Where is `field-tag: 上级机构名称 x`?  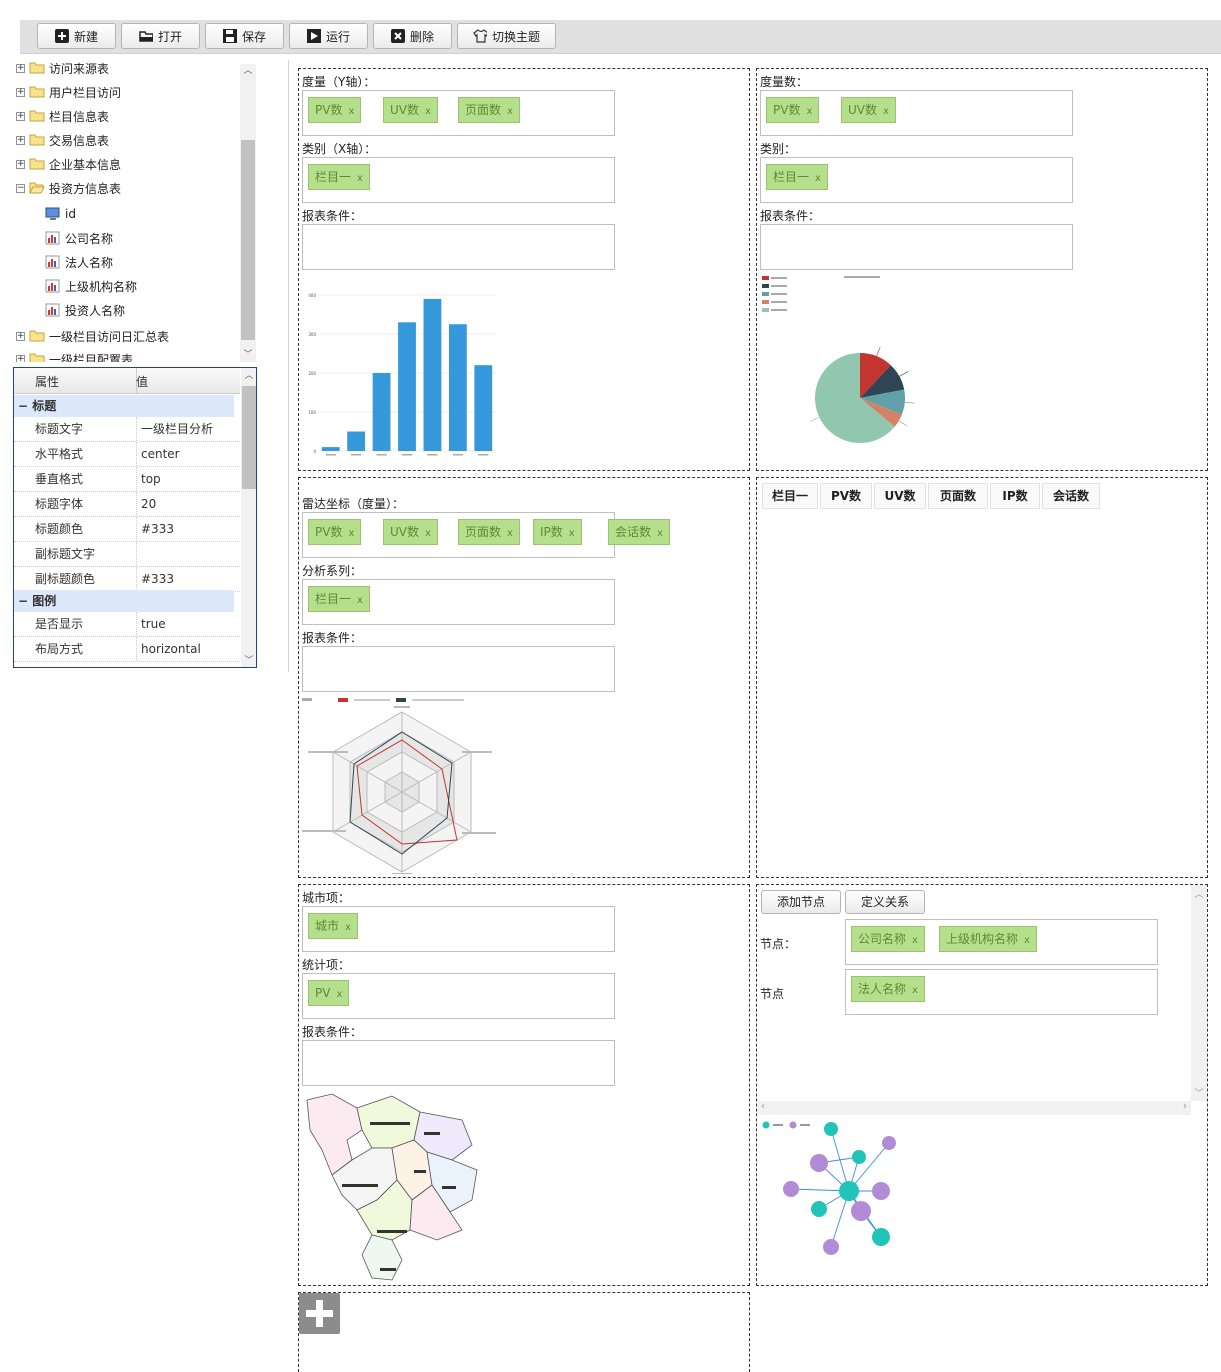 field-tag: 上级机构名称 x is located at coordinates (988, 939).